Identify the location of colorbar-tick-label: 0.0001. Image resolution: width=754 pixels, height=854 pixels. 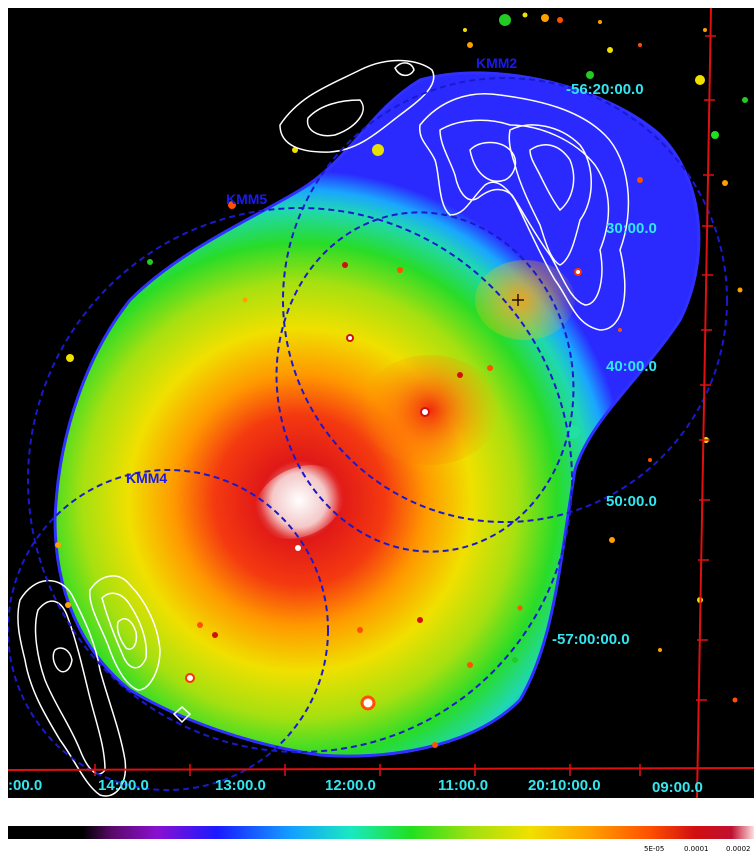
(696, 849).